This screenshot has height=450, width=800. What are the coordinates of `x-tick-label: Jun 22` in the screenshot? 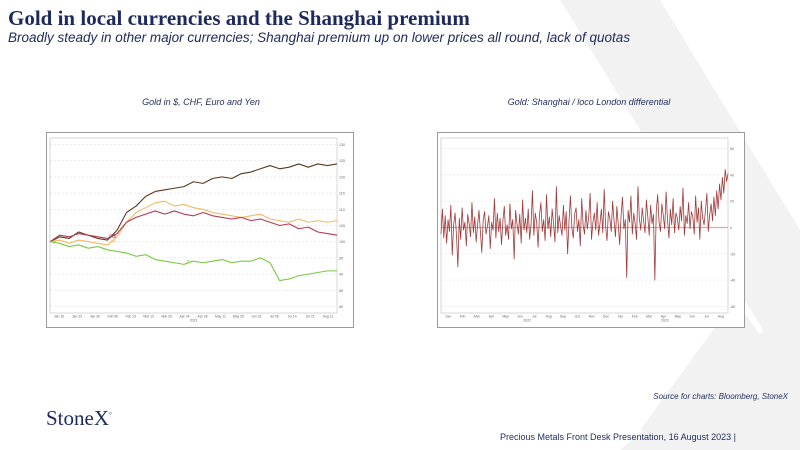 It's located at (256, 317).